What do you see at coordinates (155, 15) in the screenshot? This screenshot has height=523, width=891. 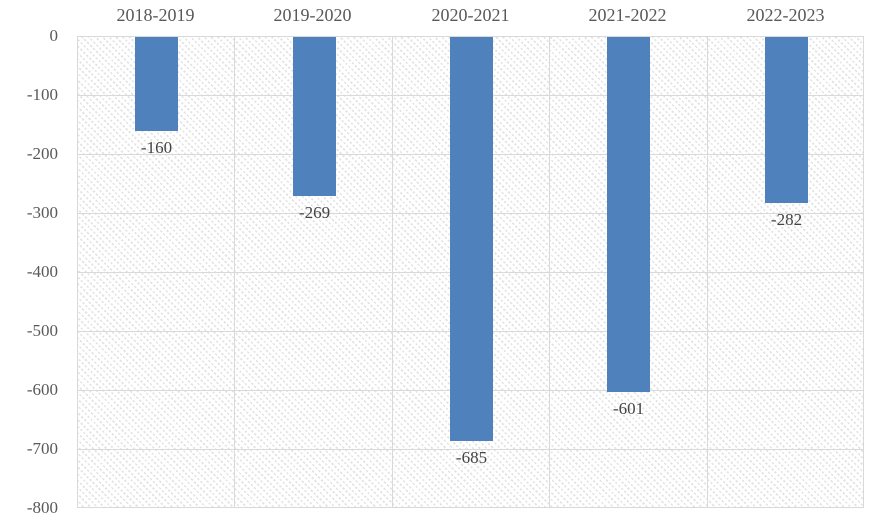 I see `category-label-2018-2019: 2018-2019` at bounding box center [155, 15].